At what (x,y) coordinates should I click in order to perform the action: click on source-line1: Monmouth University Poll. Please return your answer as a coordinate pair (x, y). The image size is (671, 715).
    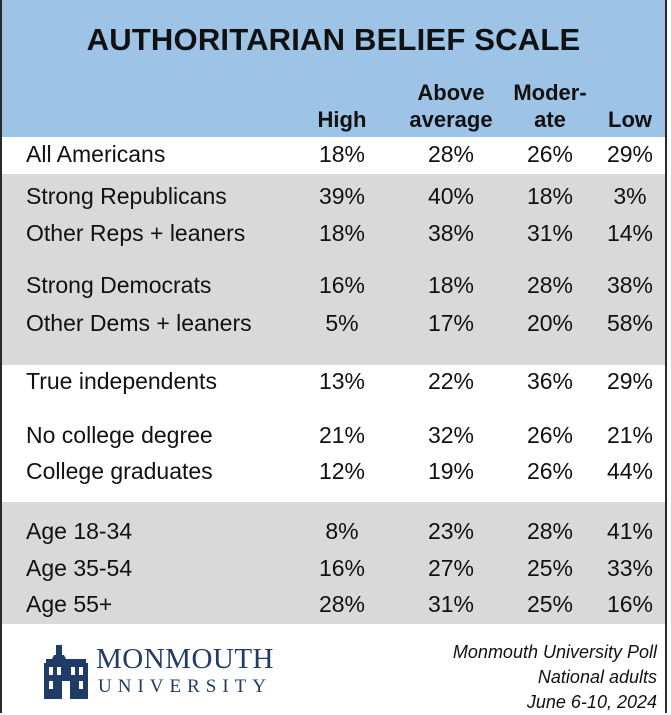
    Looking at the image, I should click on (554, 652).